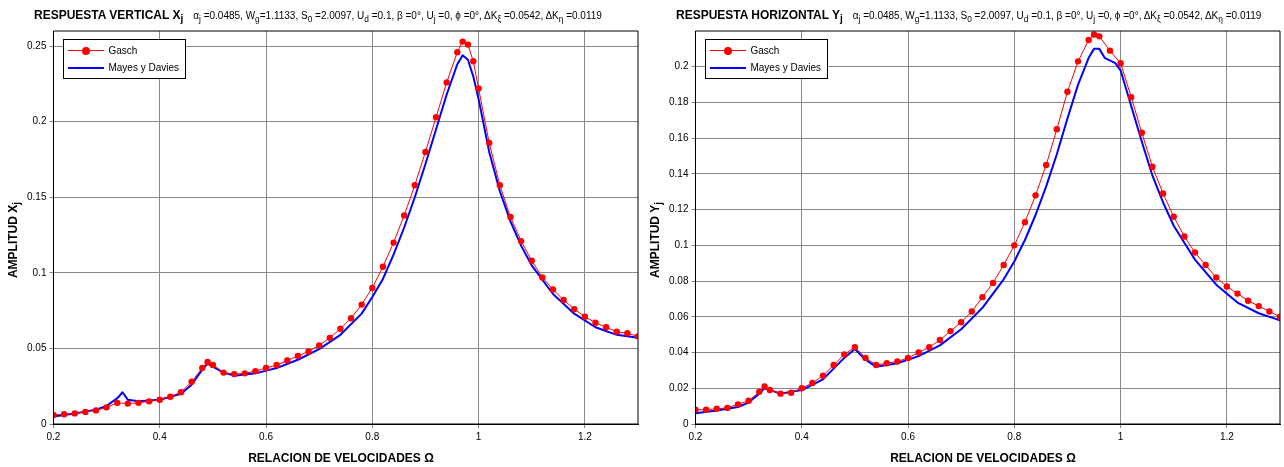 This screenshot has width=1284, height=467. I want to click on y-tick-label: 0.15, so click(36, 197).